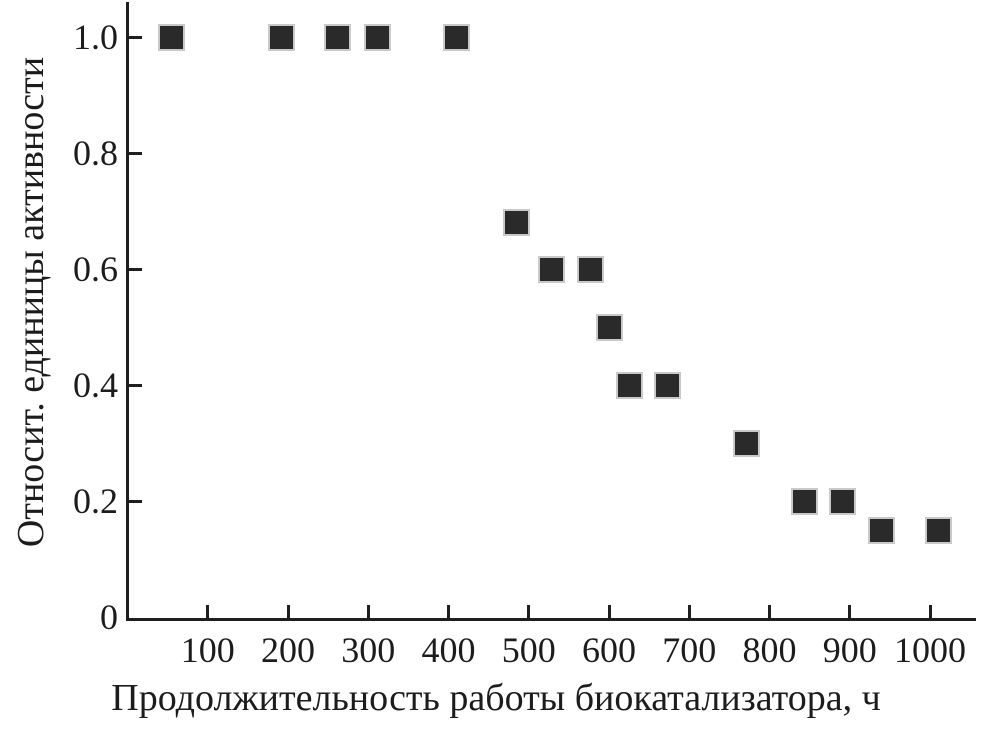 This screenshot has width=992, height=729. I want to click on x-axis-line, so click(551, 619).